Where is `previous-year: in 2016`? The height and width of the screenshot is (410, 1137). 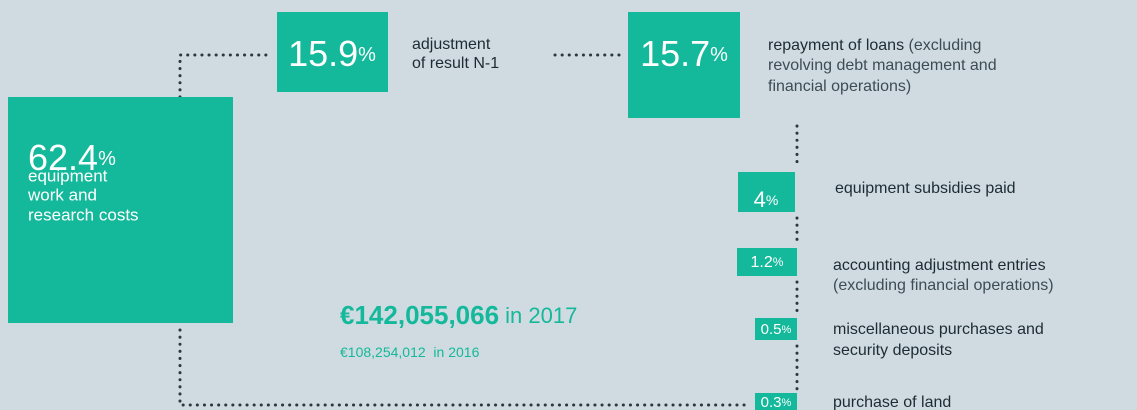 previous-year: in 2016 is located at coordinates (453, 352).